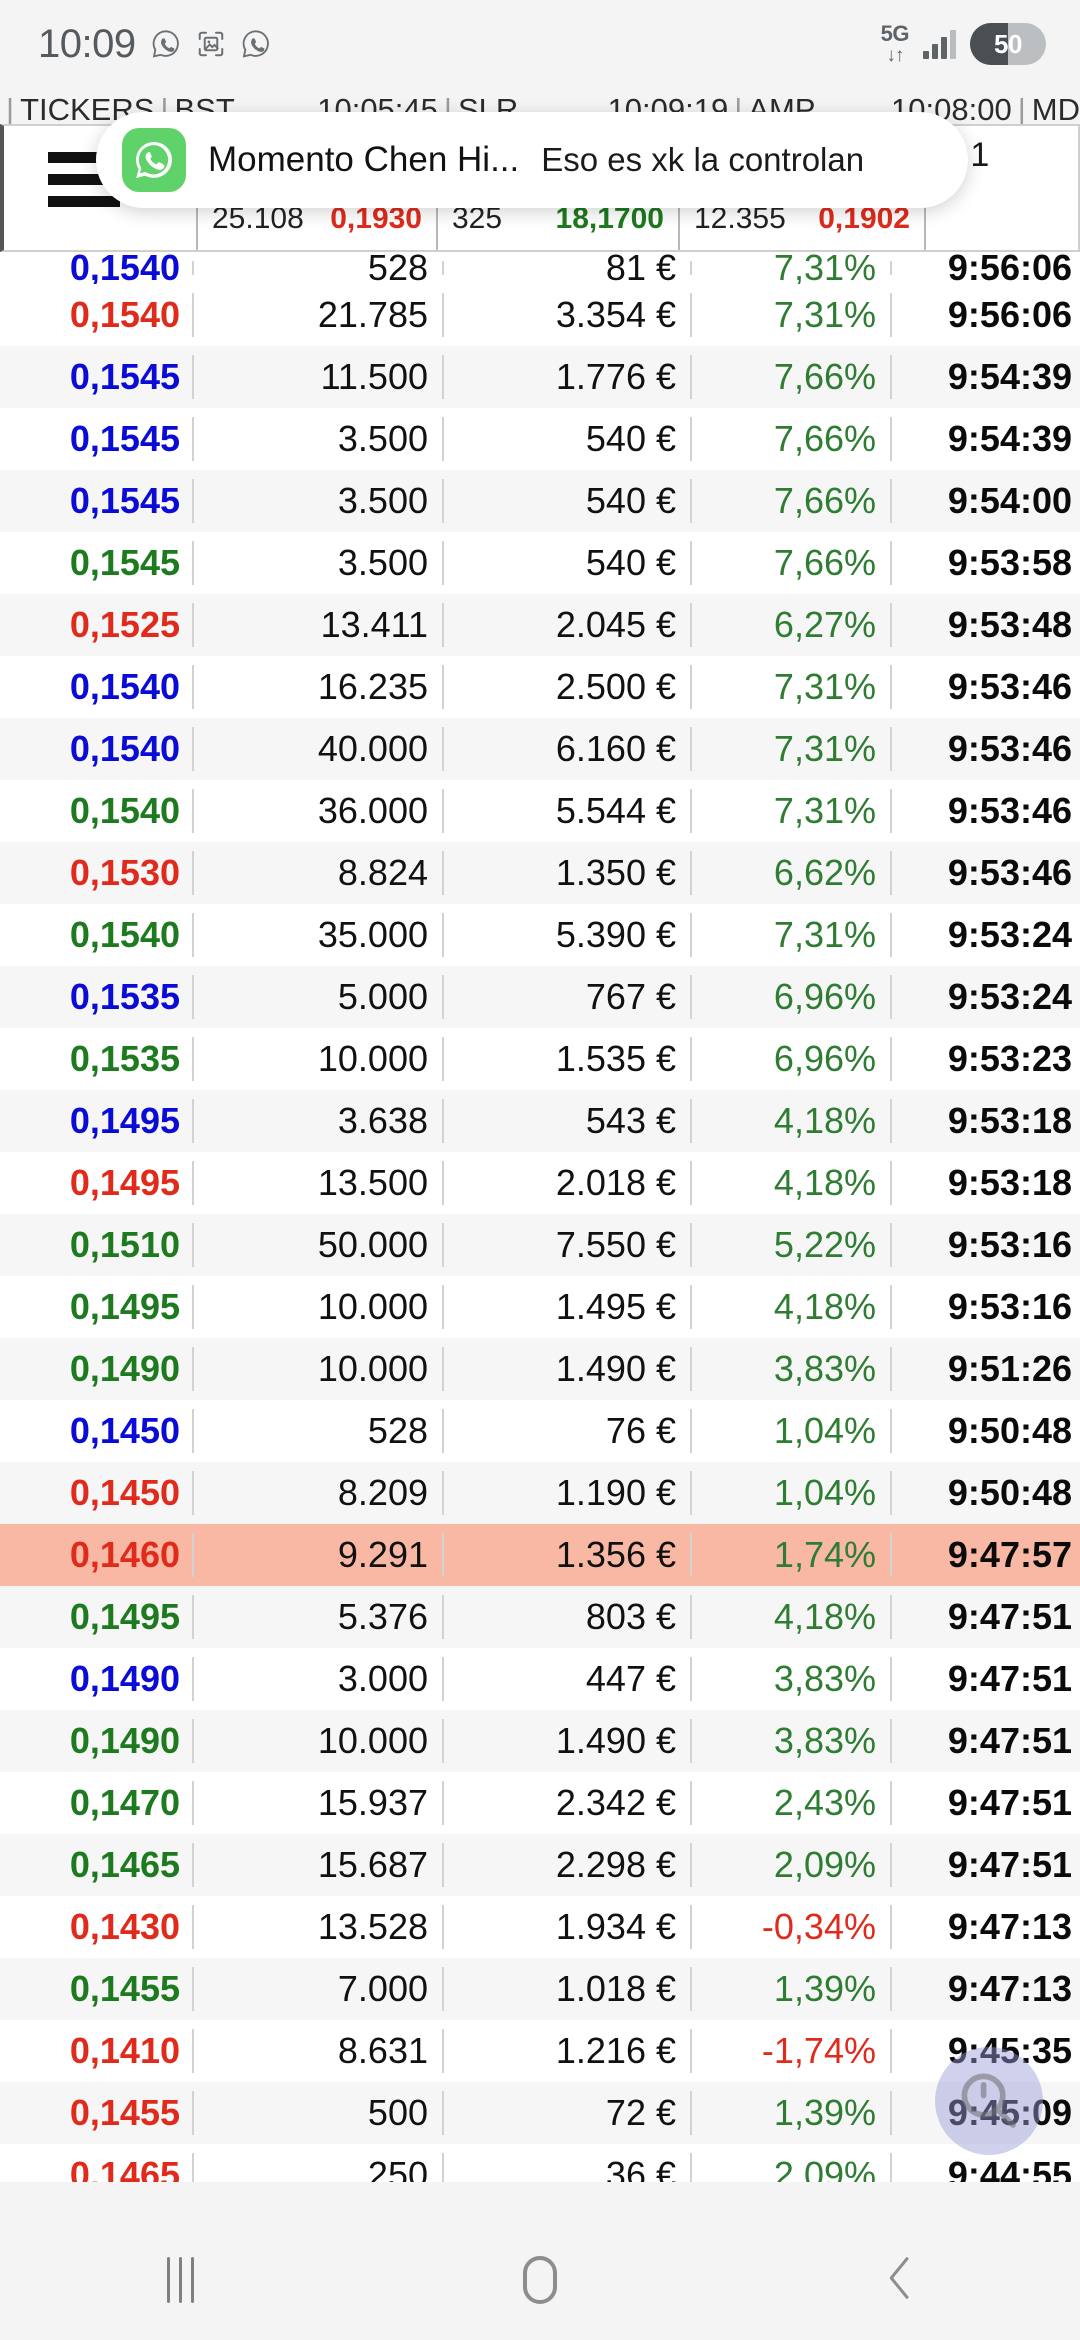 The width and height of the screenshot is (1080, 2340). Describe the element at coordinates (317, 1183) in the screenshot. I see `cell-volume: 13.500` at that location.